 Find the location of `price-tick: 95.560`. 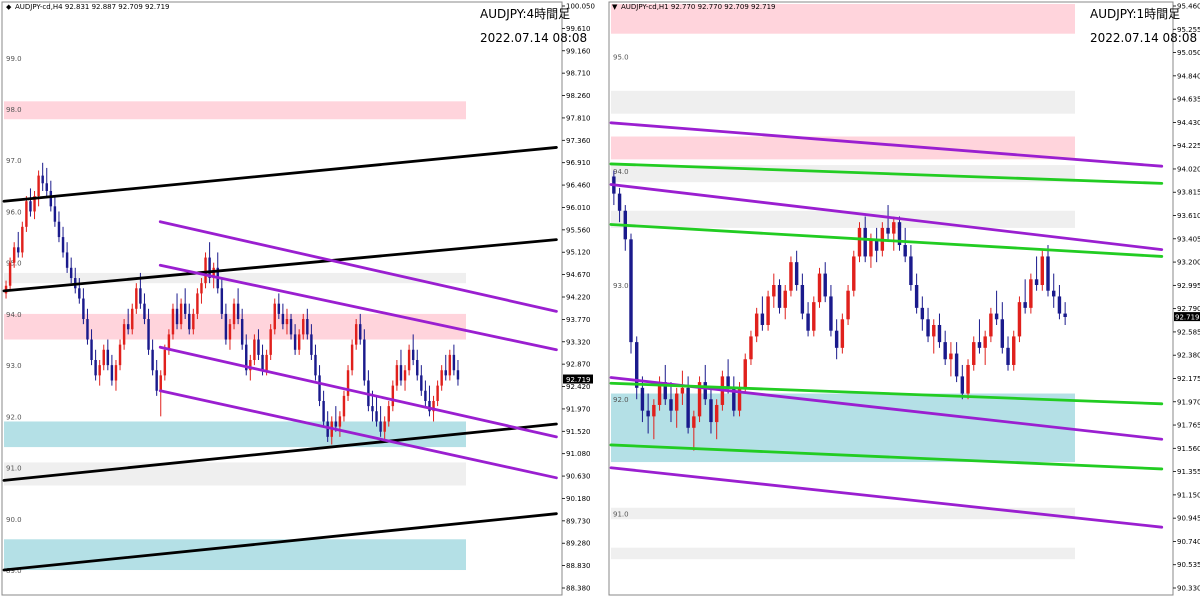

price-tick: 95.560 is located at coordinates (578, 230).